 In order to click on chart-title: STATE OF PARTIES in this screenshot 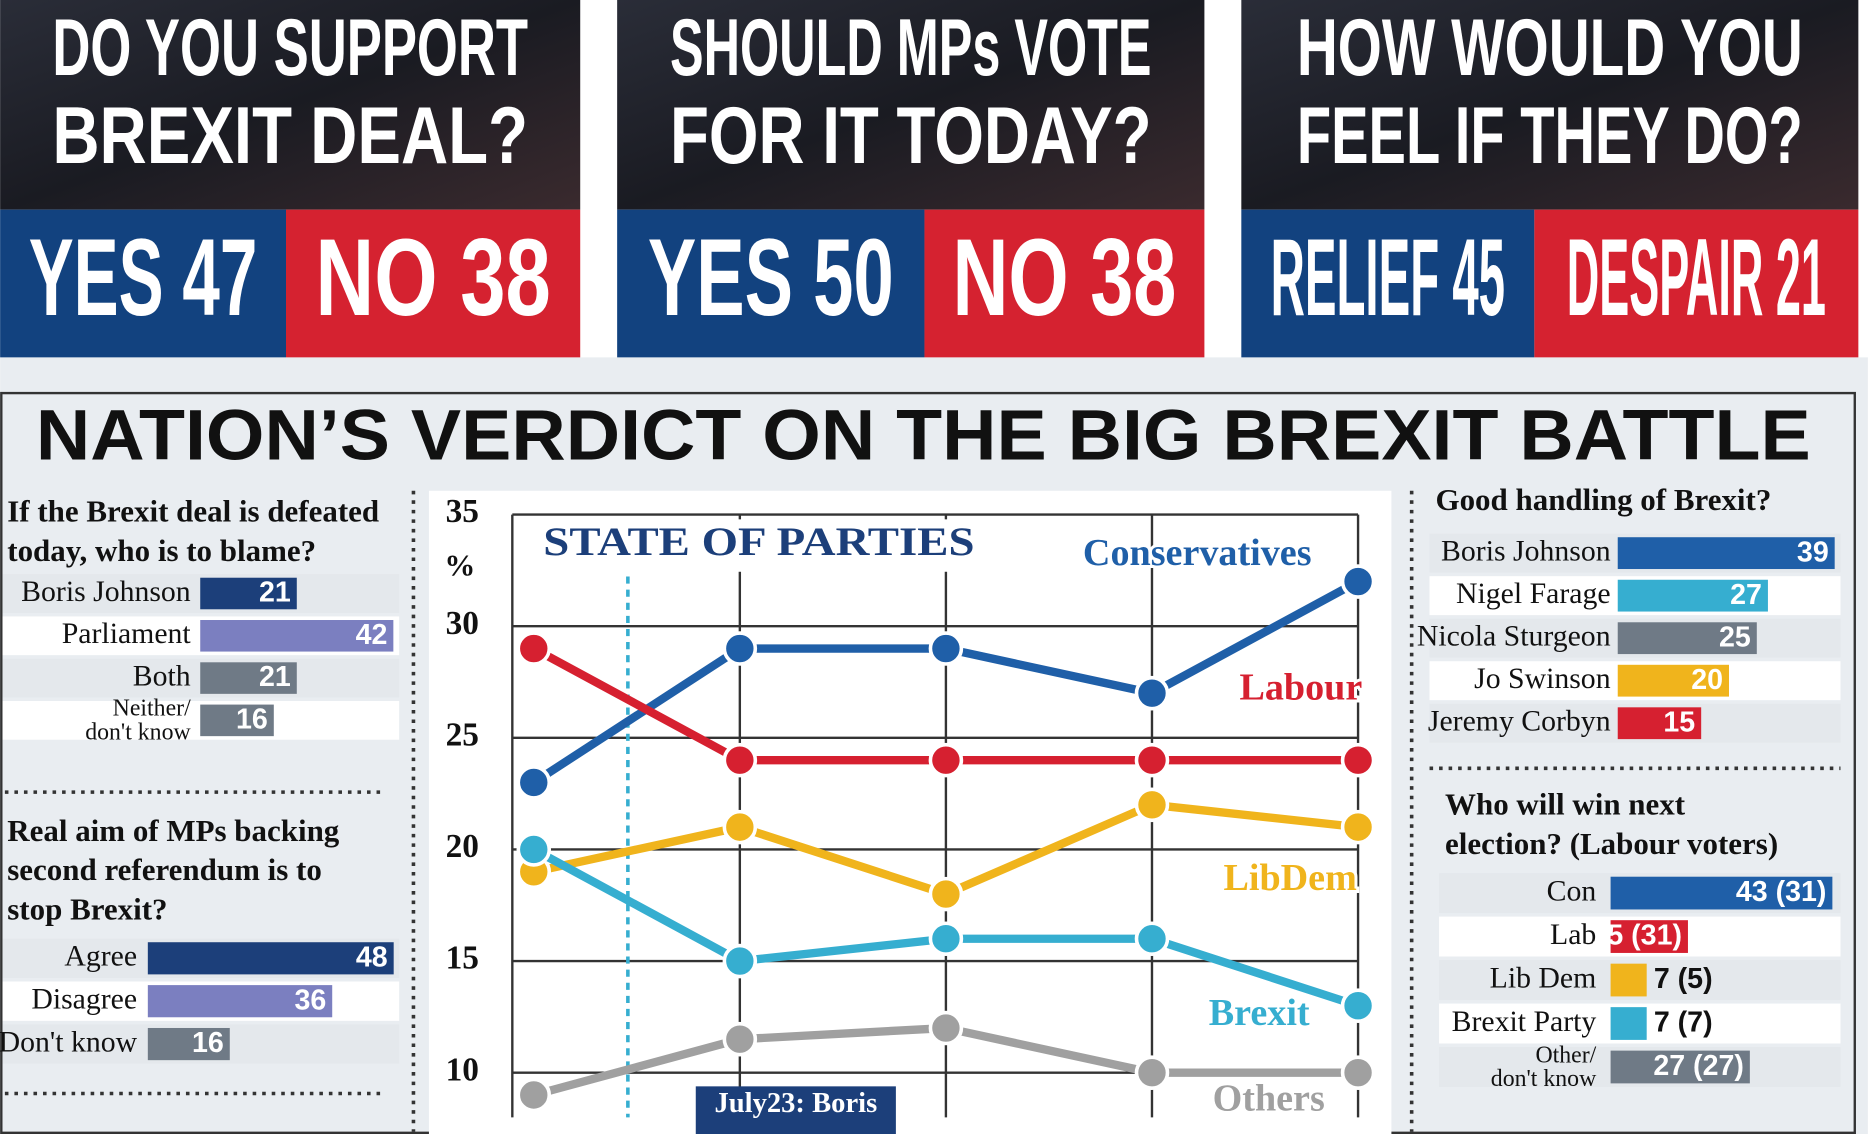, I will do `click(758, 541)`.